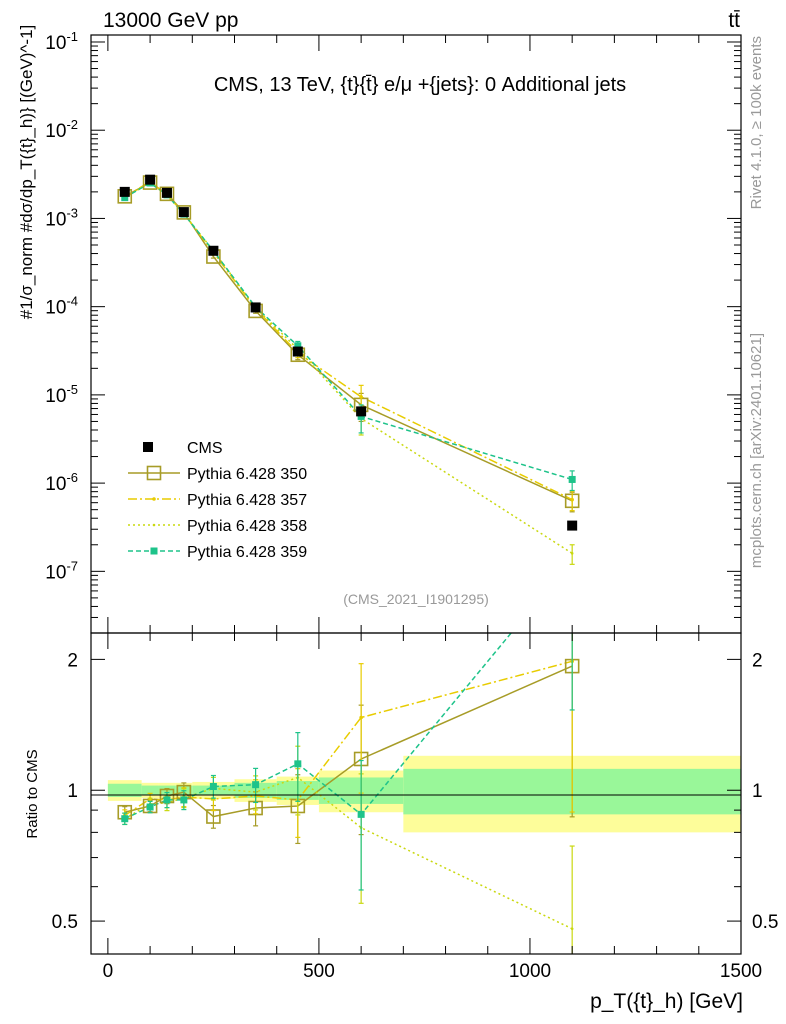 The image size is (786, 1024). What do you see at coordinates (361, 717) in the screenshot?
I see `ratio-marker-pythia-6.428-357` at bounding box center [361, 717].